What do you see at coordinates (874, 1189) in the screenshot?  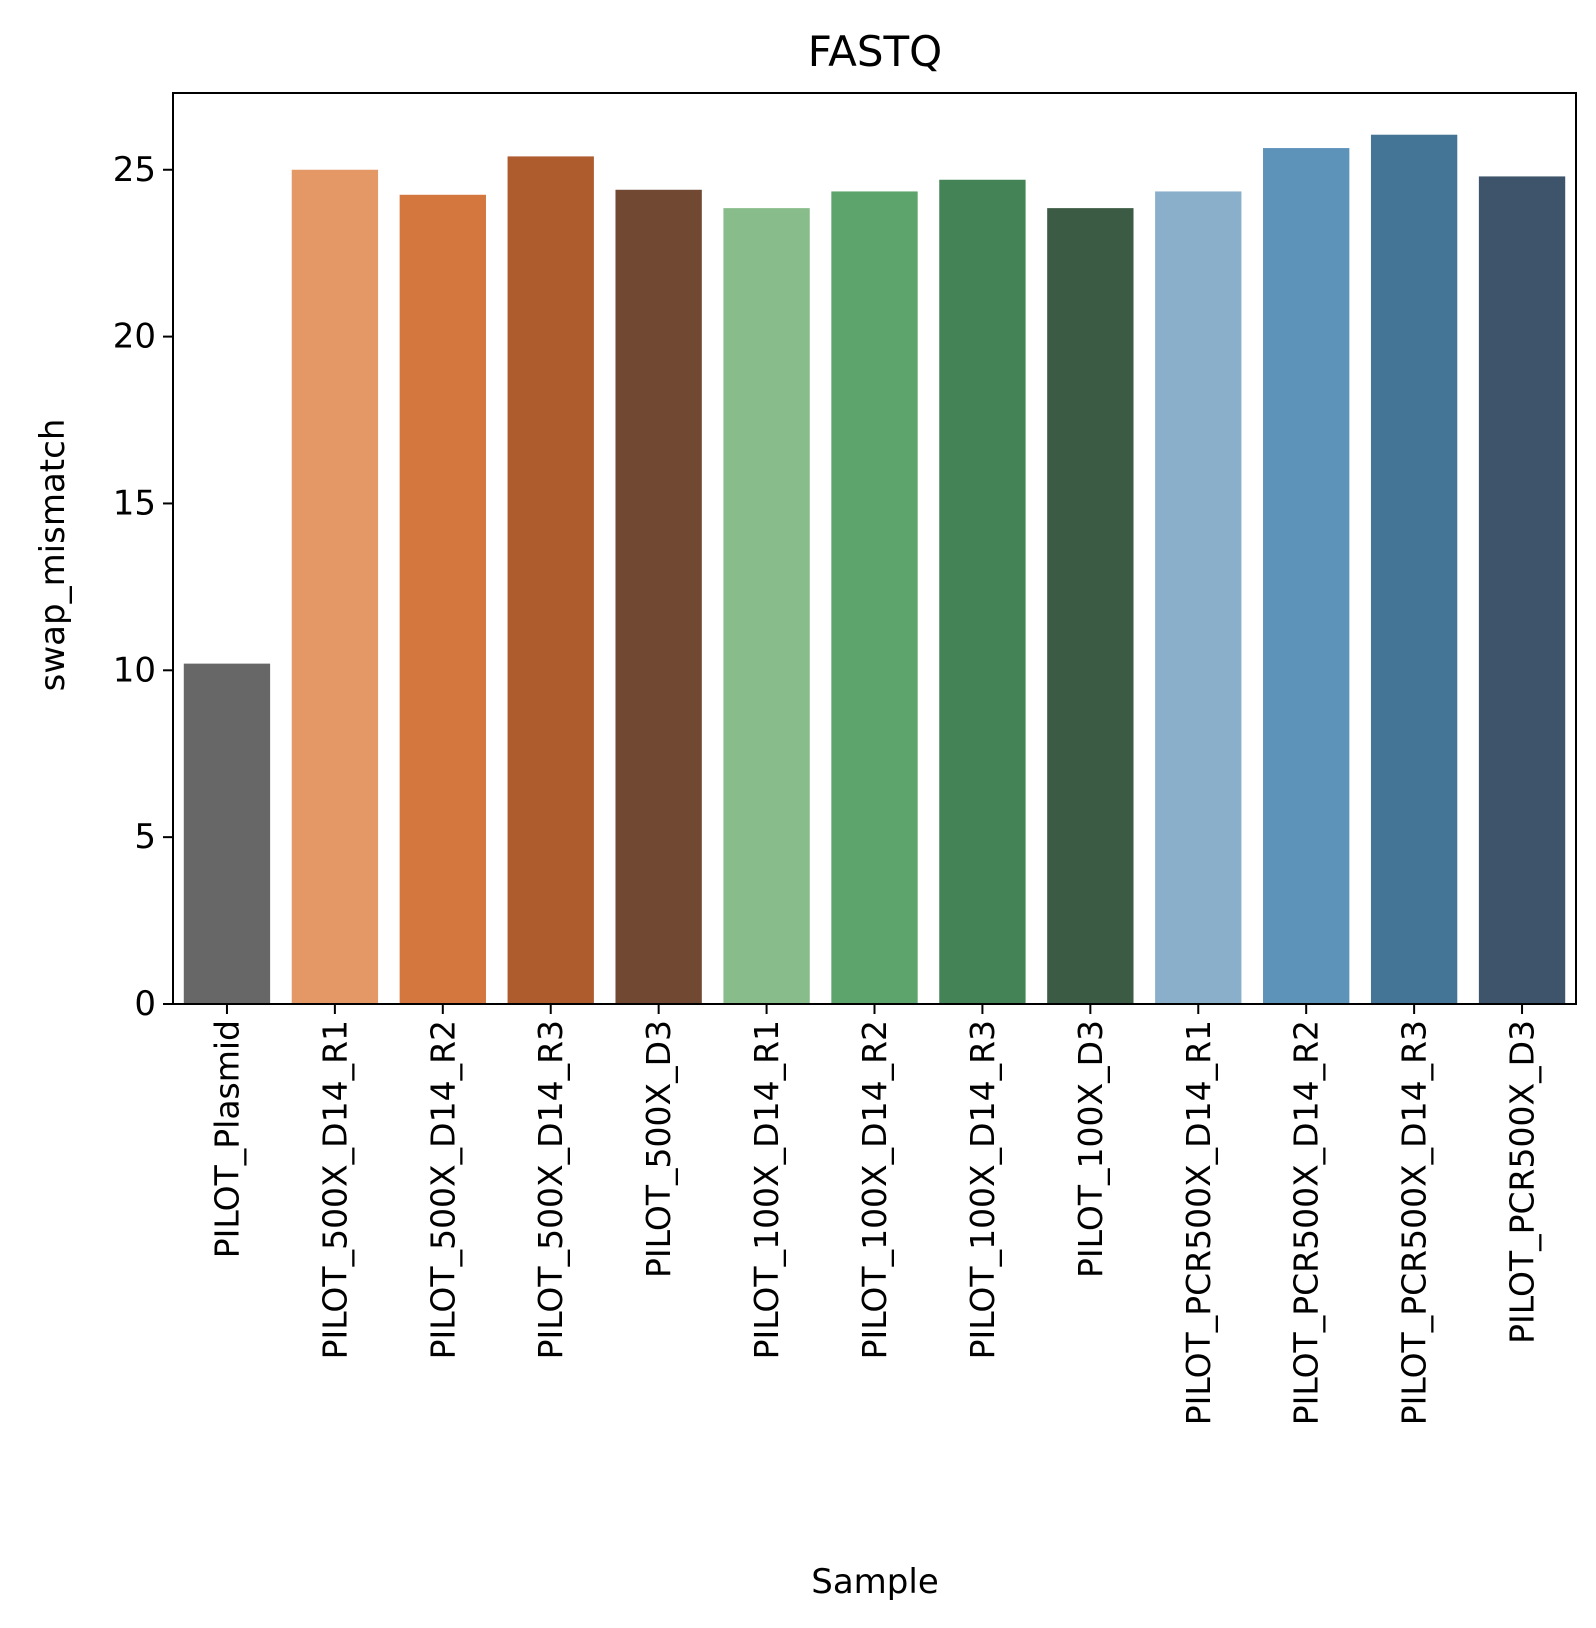 I see `x-tick-label: PILOT_100X_D14_R2` at bounding box center [874, 1189].